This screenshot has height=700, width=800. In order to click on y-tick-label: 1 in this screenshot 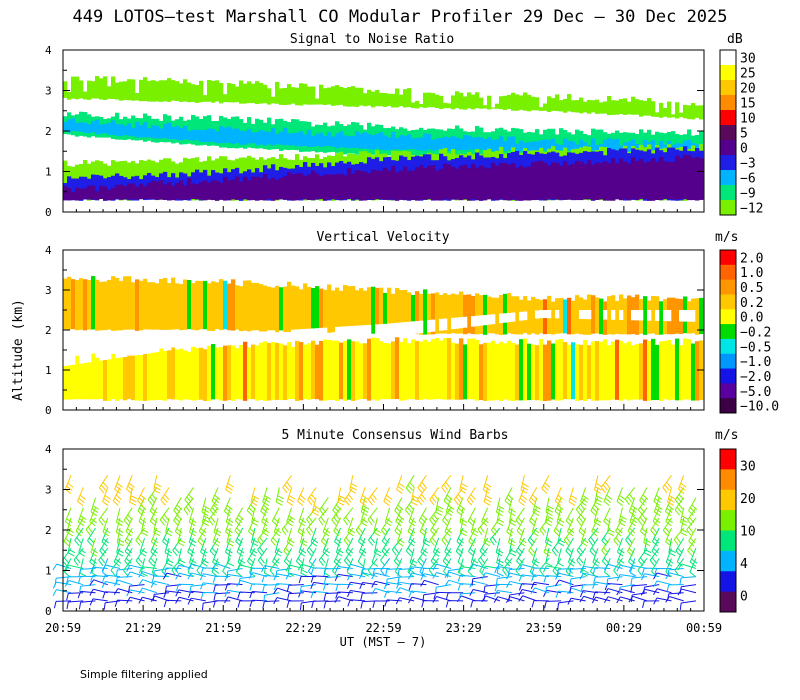, I will do `click(48, 172)`.